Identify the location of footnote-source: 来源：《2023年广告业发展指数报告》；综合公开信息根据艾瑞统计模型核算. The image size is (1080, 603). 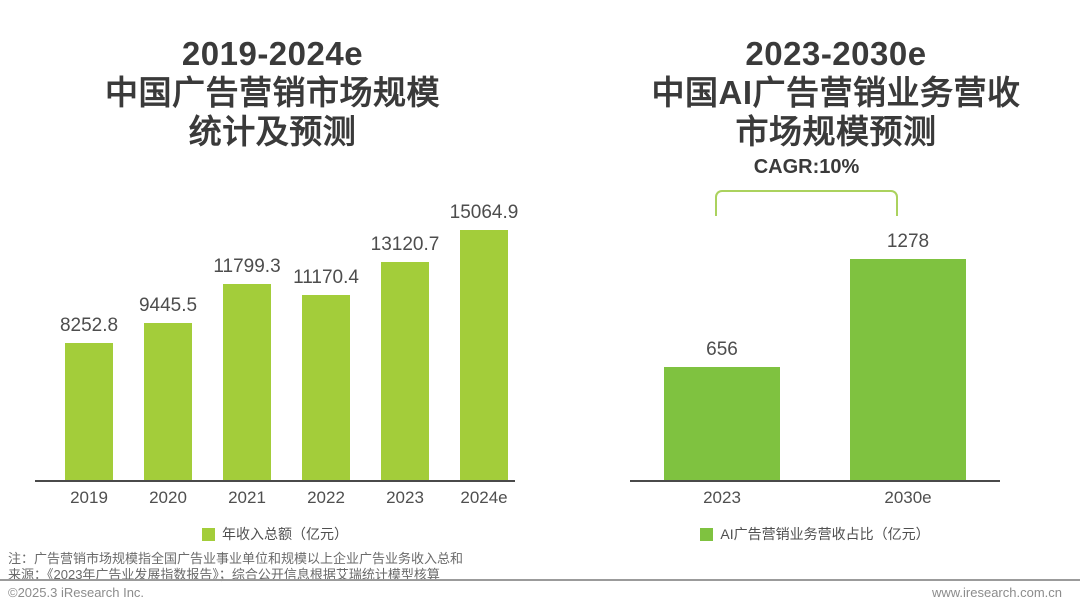
(224, 574).